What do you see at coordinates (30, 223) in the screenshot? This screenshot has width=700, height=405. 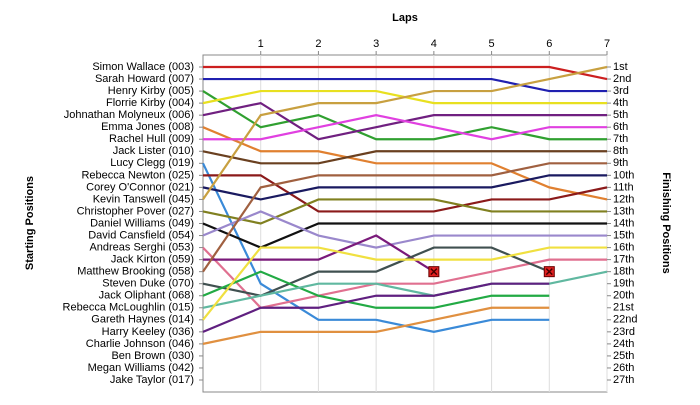 I see `y-axis-title-left: Starting Positions` at bounding box center [30, 223].